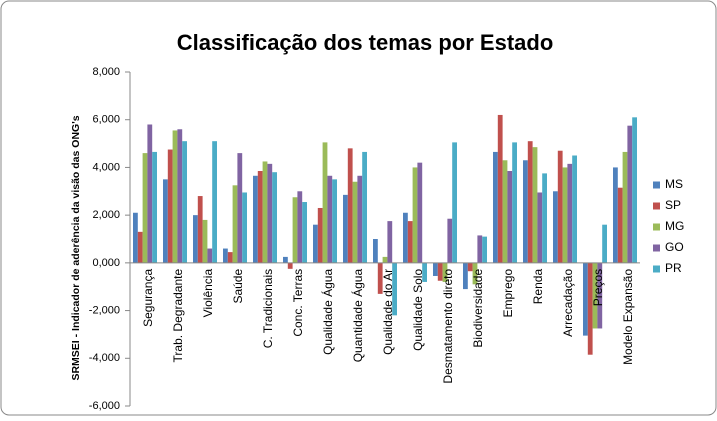 The height and width of the screenshot is (421, 717). Describe the element at coordinates (448, 326) in the screenshot. I see `x-tick-label: Desmatamento direto` at that location.